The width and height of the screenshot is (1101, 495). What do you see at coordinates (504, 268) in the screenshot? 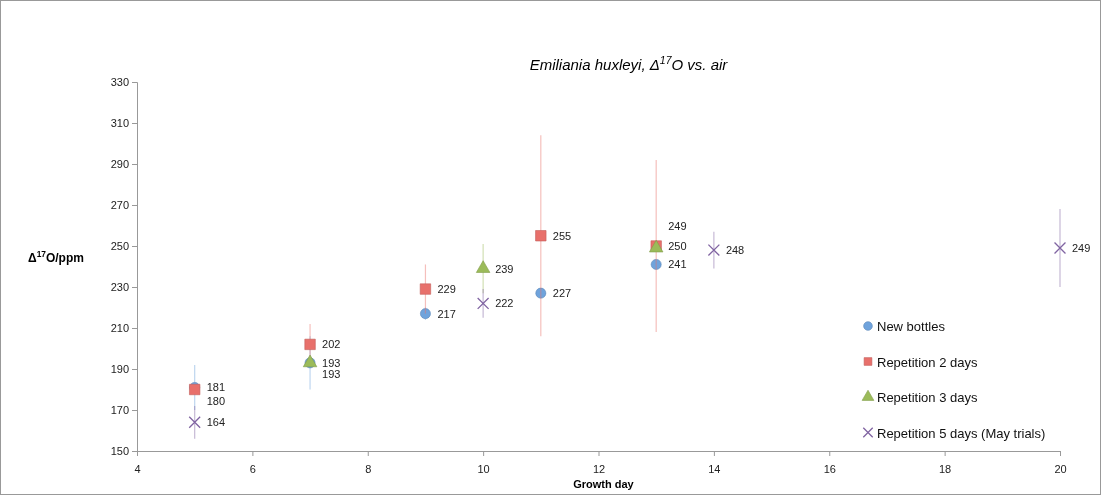
I see `data-label: 239` at bounding box center [504, 268].